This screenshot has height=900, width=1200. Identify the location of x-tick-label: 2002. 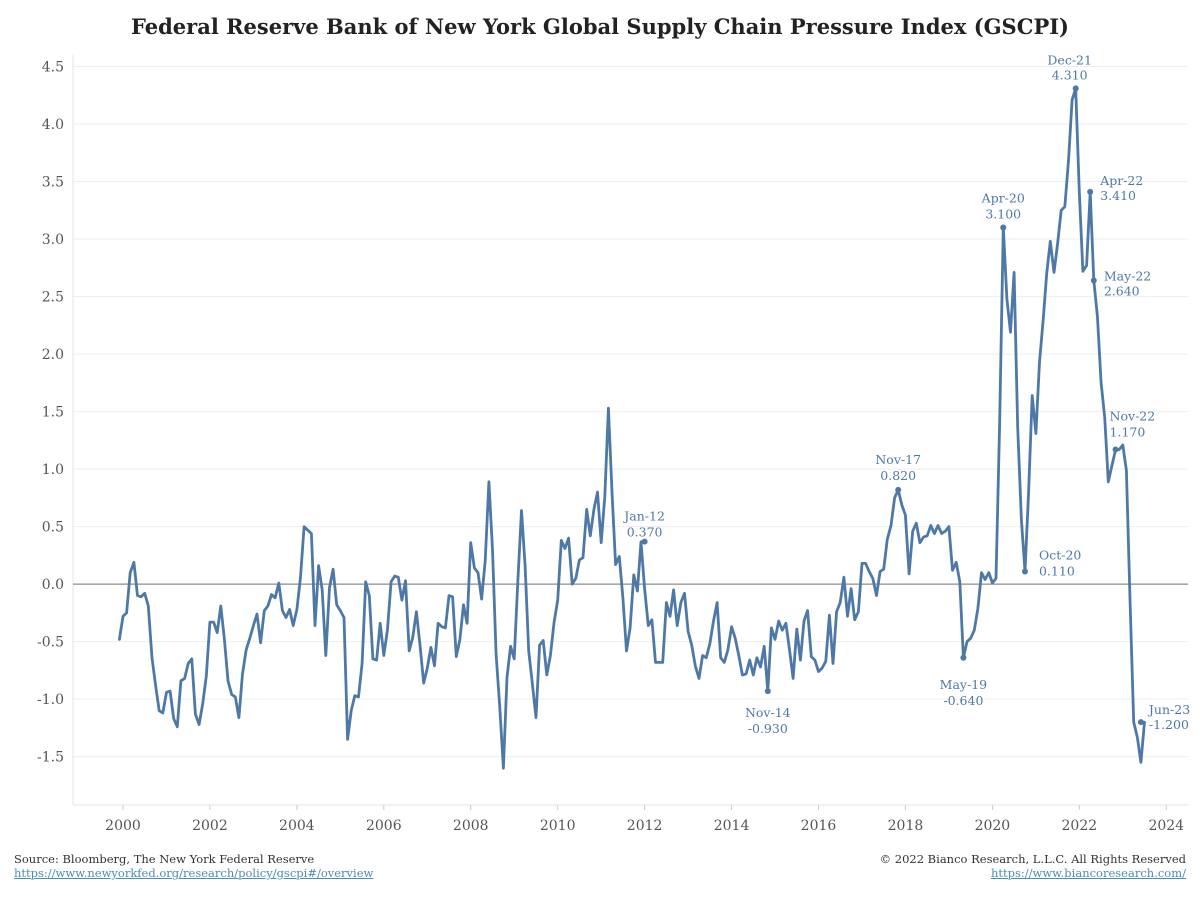
(210, 826).